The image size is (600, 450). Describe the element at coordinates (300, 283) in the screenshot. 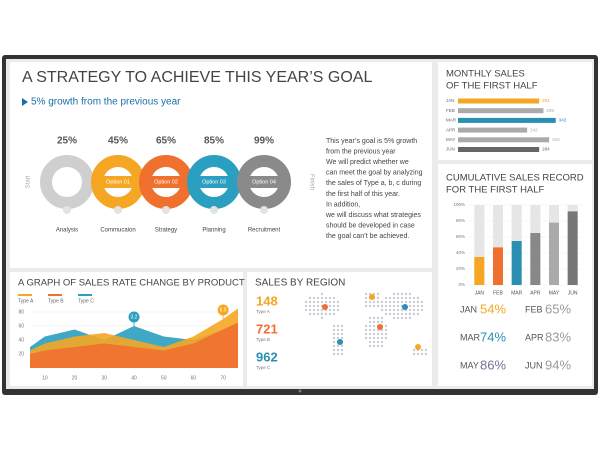

I see `section-title: SALES BY REGION` at that location.